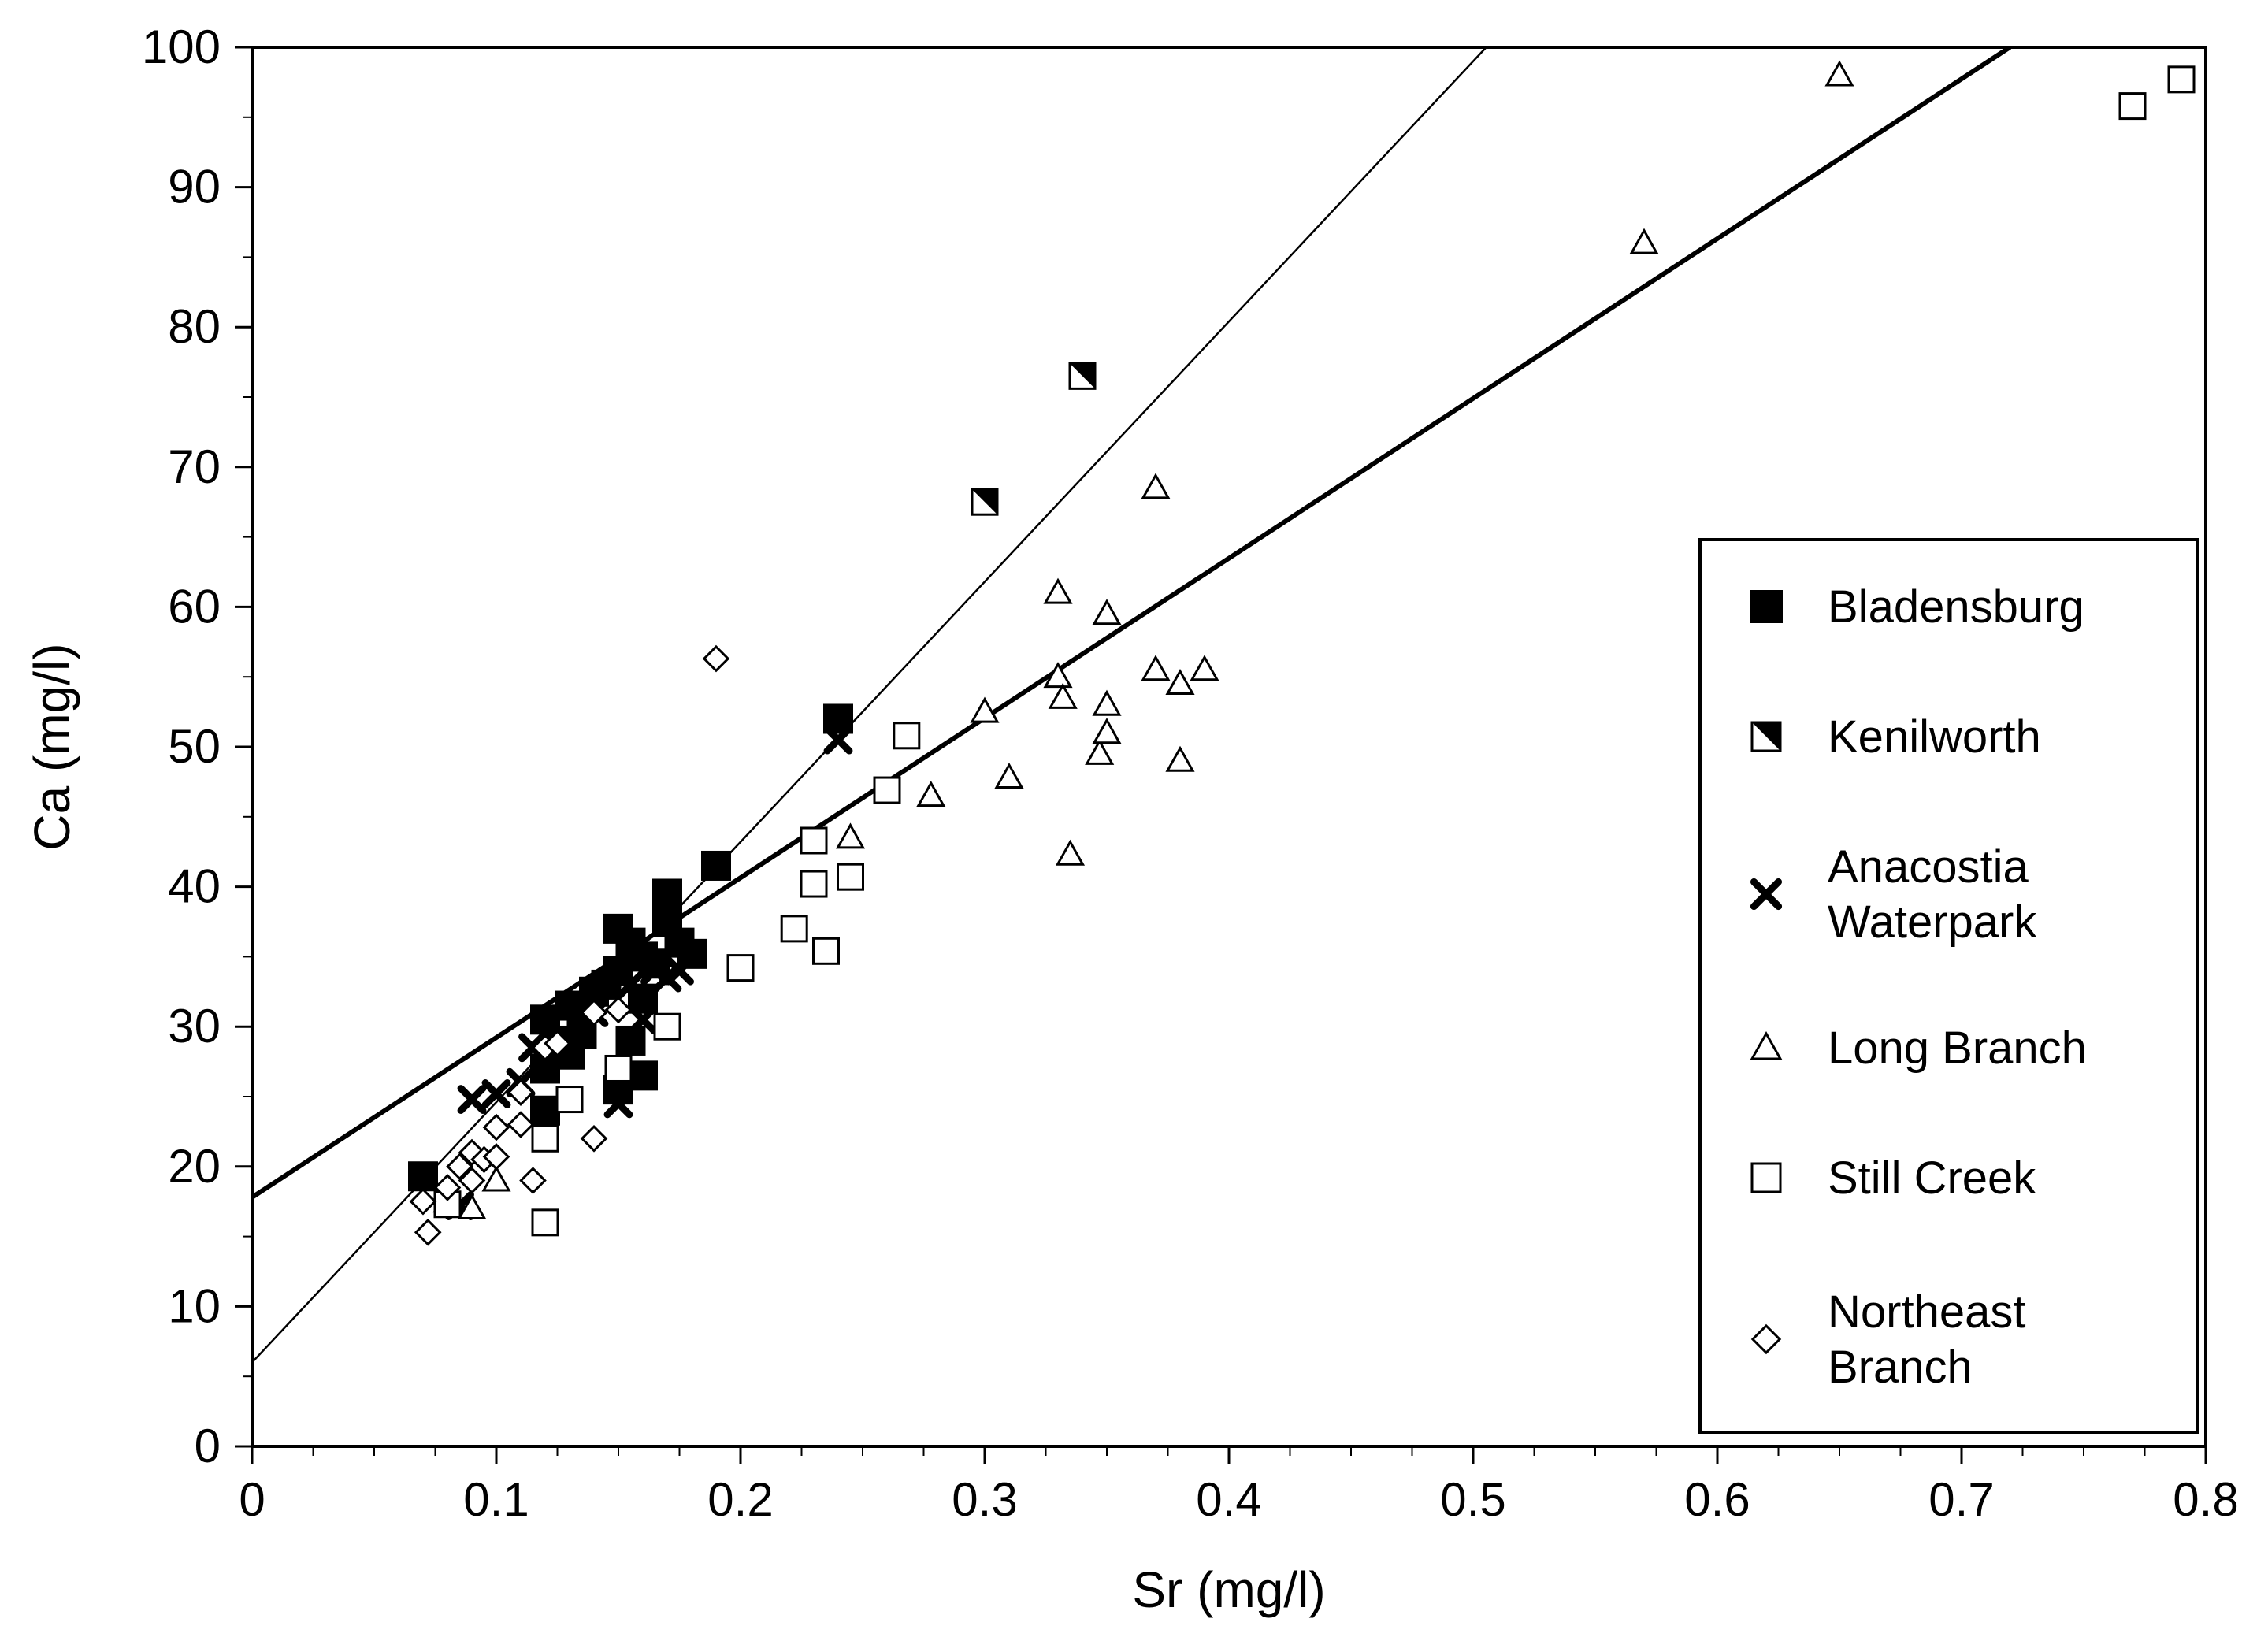 The image size is (2268, 1637). What do you see at coordinates (1472, 1499) in the screenshot?
I see `x-tick-label-5: 0.5` at bounding box center [1472, 1499].